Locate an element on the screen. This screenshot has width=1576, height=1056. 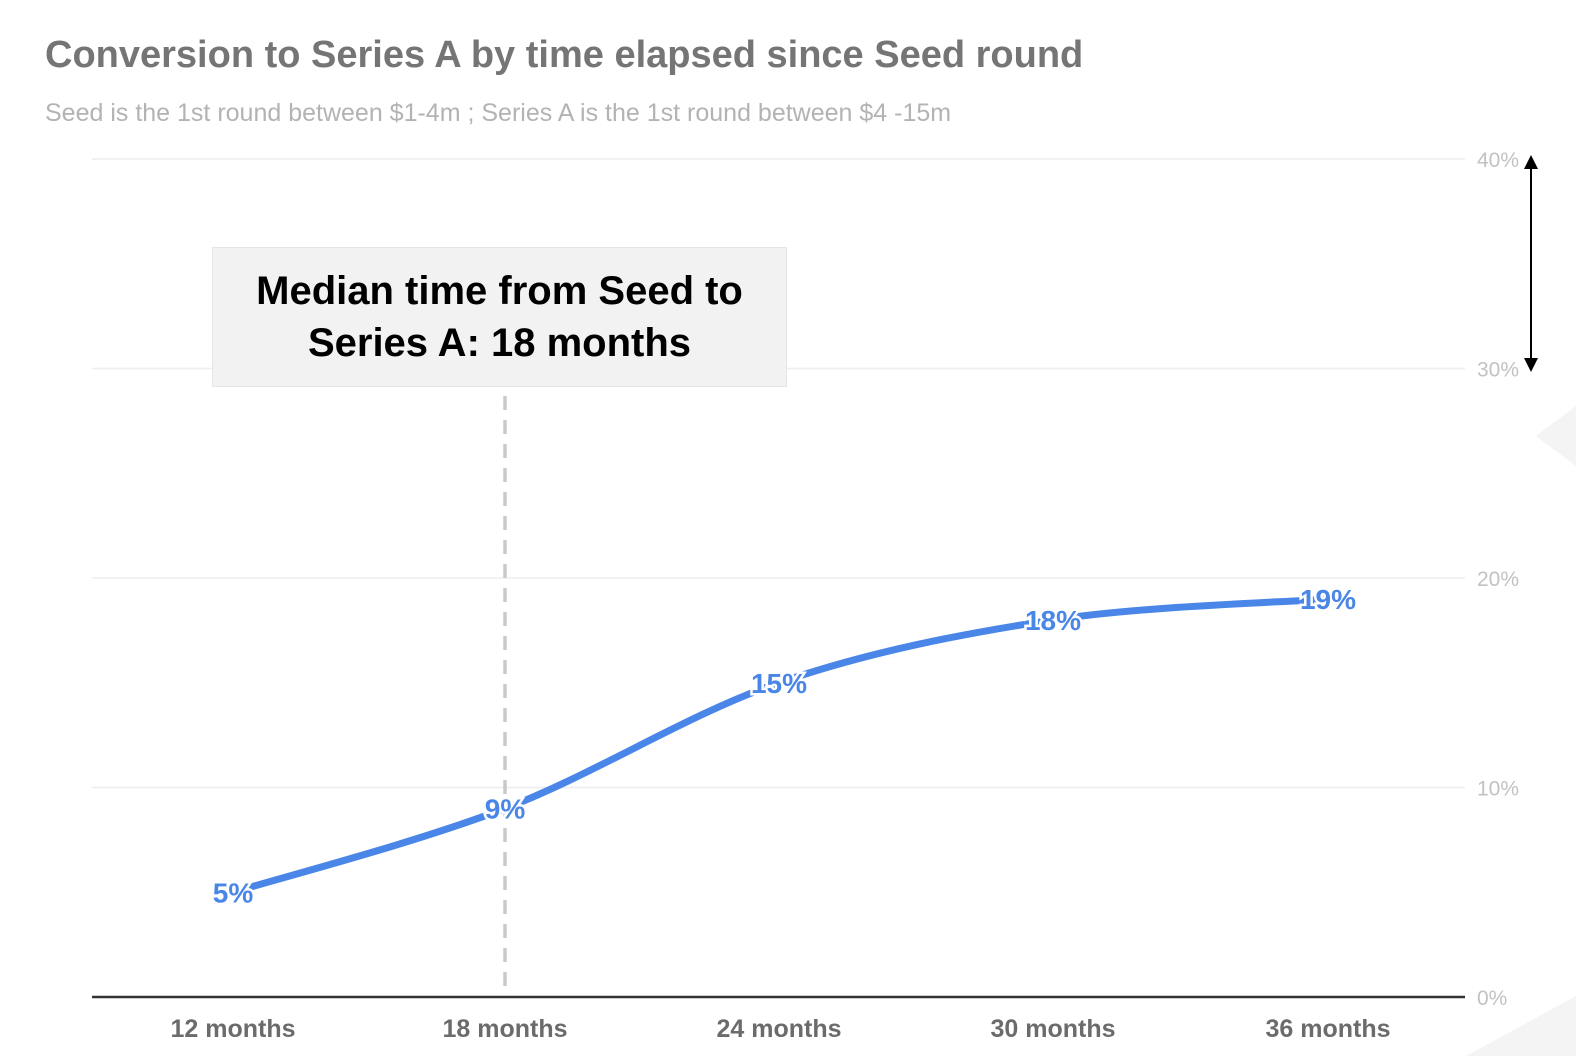
y-tick-label: 30% is located at coordinates (1498, 370).